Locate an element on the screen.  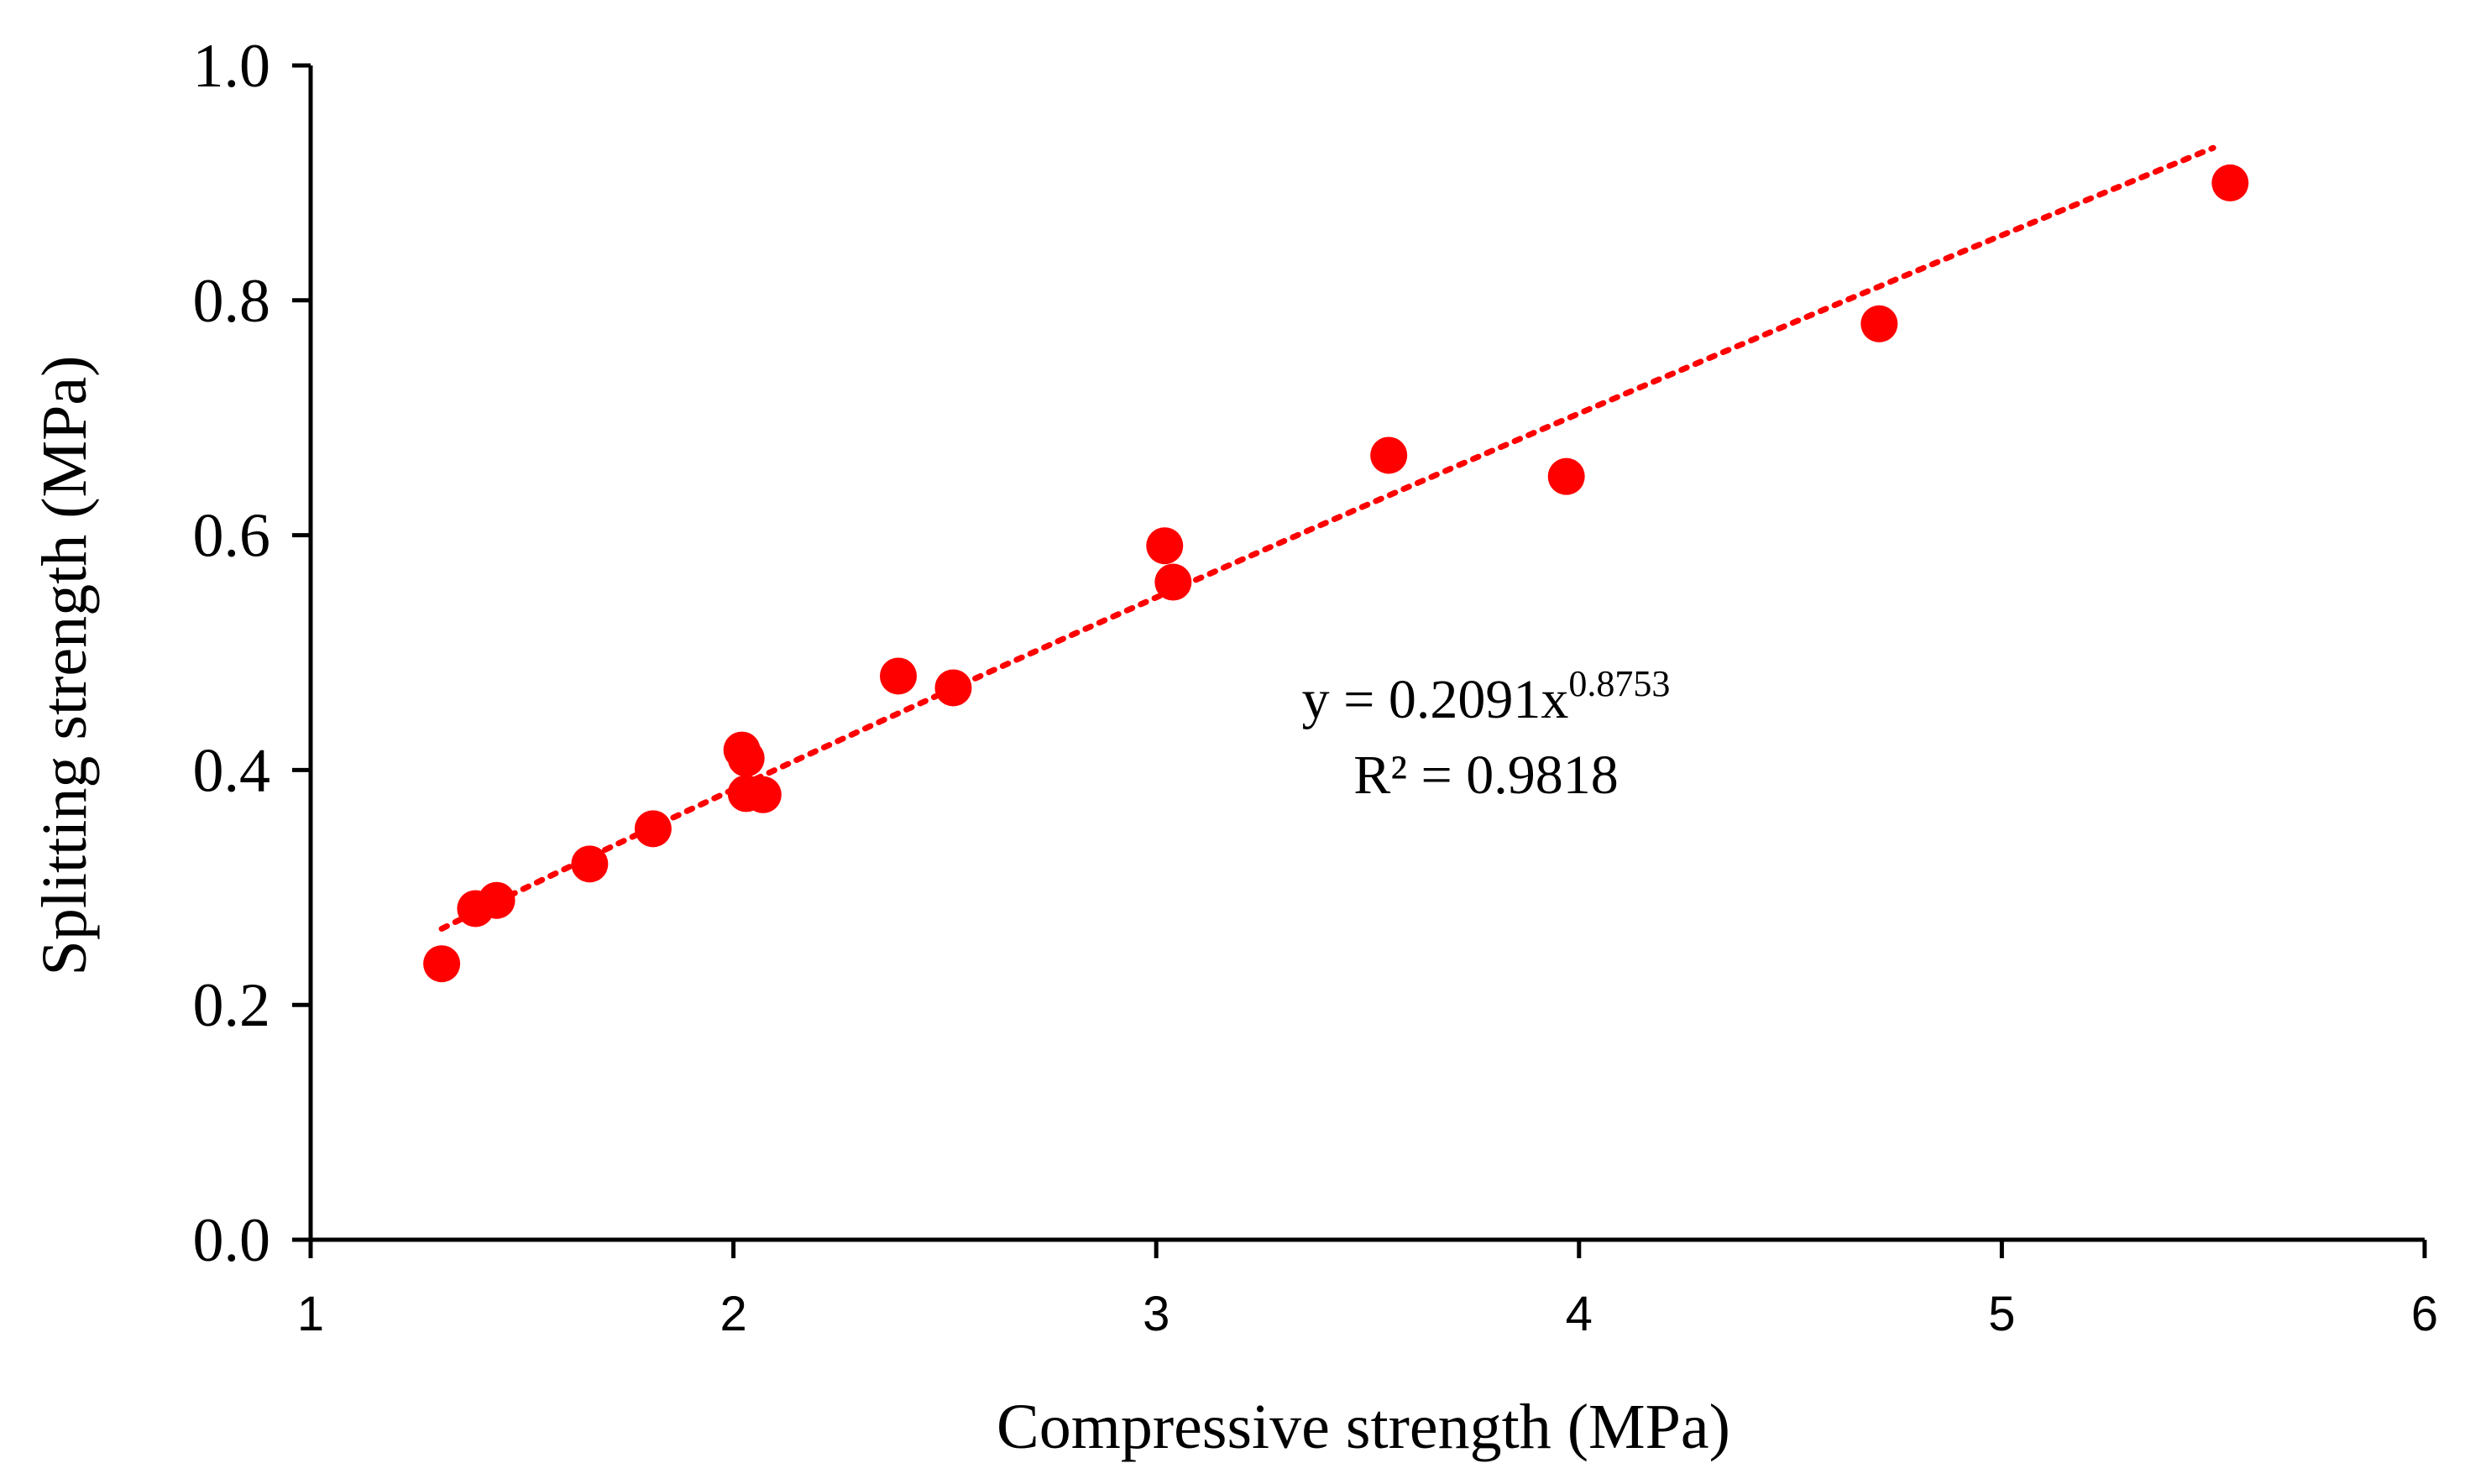
x-tick-label: 4 is located at coordinates (1579, 1314).